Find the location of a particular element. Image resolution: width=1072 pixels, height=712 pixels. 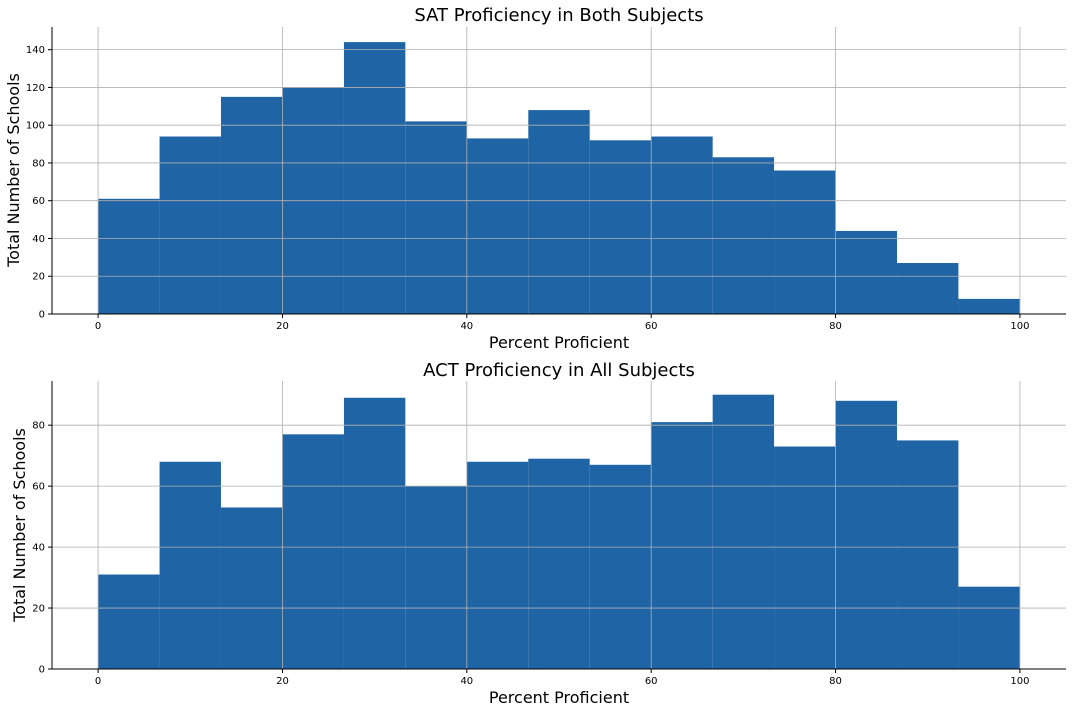

act-x-tick-label: 80 is located at coordinates (835, 681).